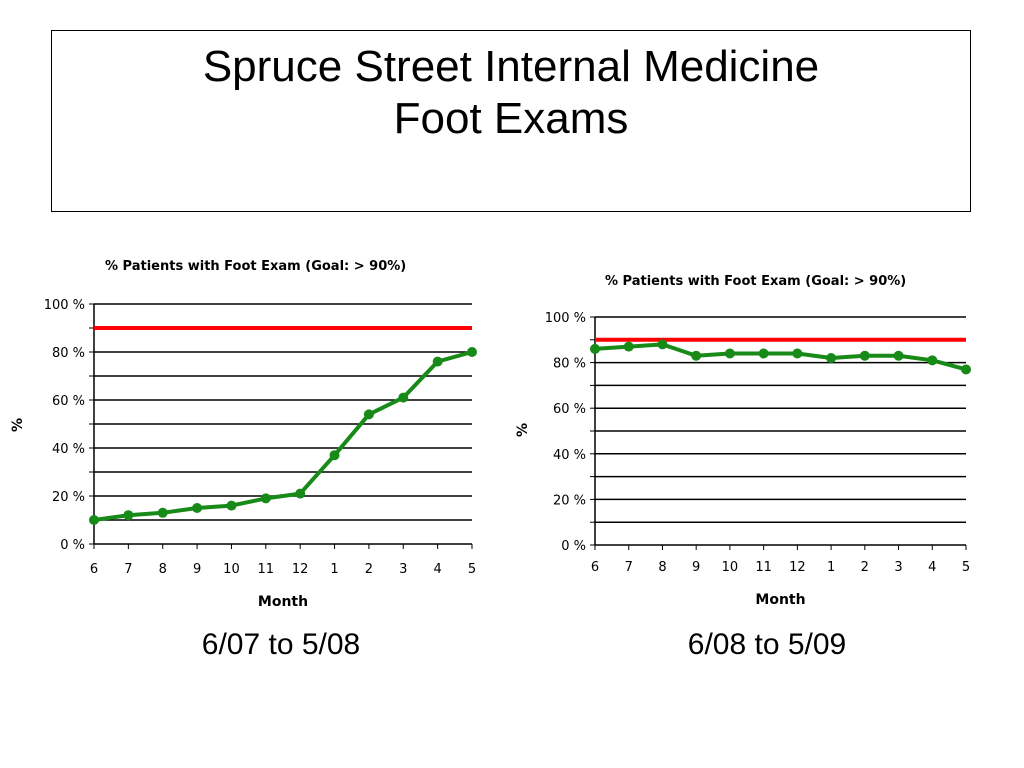 The image size is (1024, 768). I want to click on slide-subtitle: Foot Exams, so click(511, 118).